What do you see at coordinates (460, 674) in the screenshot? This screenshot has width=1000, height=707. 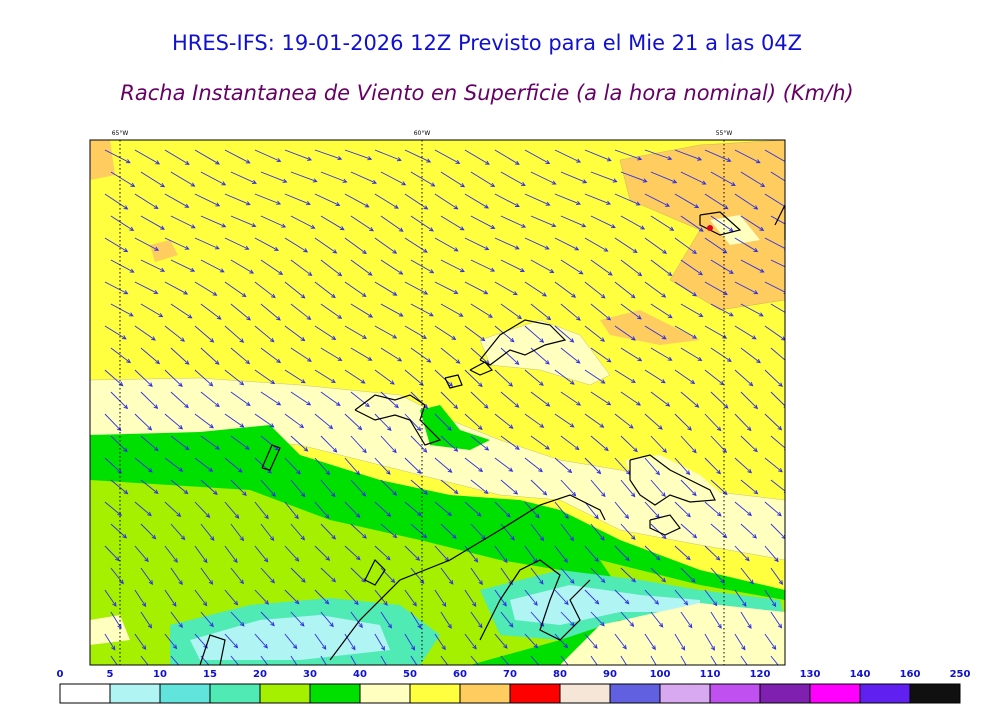 I see `colorbar-label: 60` at bounding box center [460, 674].